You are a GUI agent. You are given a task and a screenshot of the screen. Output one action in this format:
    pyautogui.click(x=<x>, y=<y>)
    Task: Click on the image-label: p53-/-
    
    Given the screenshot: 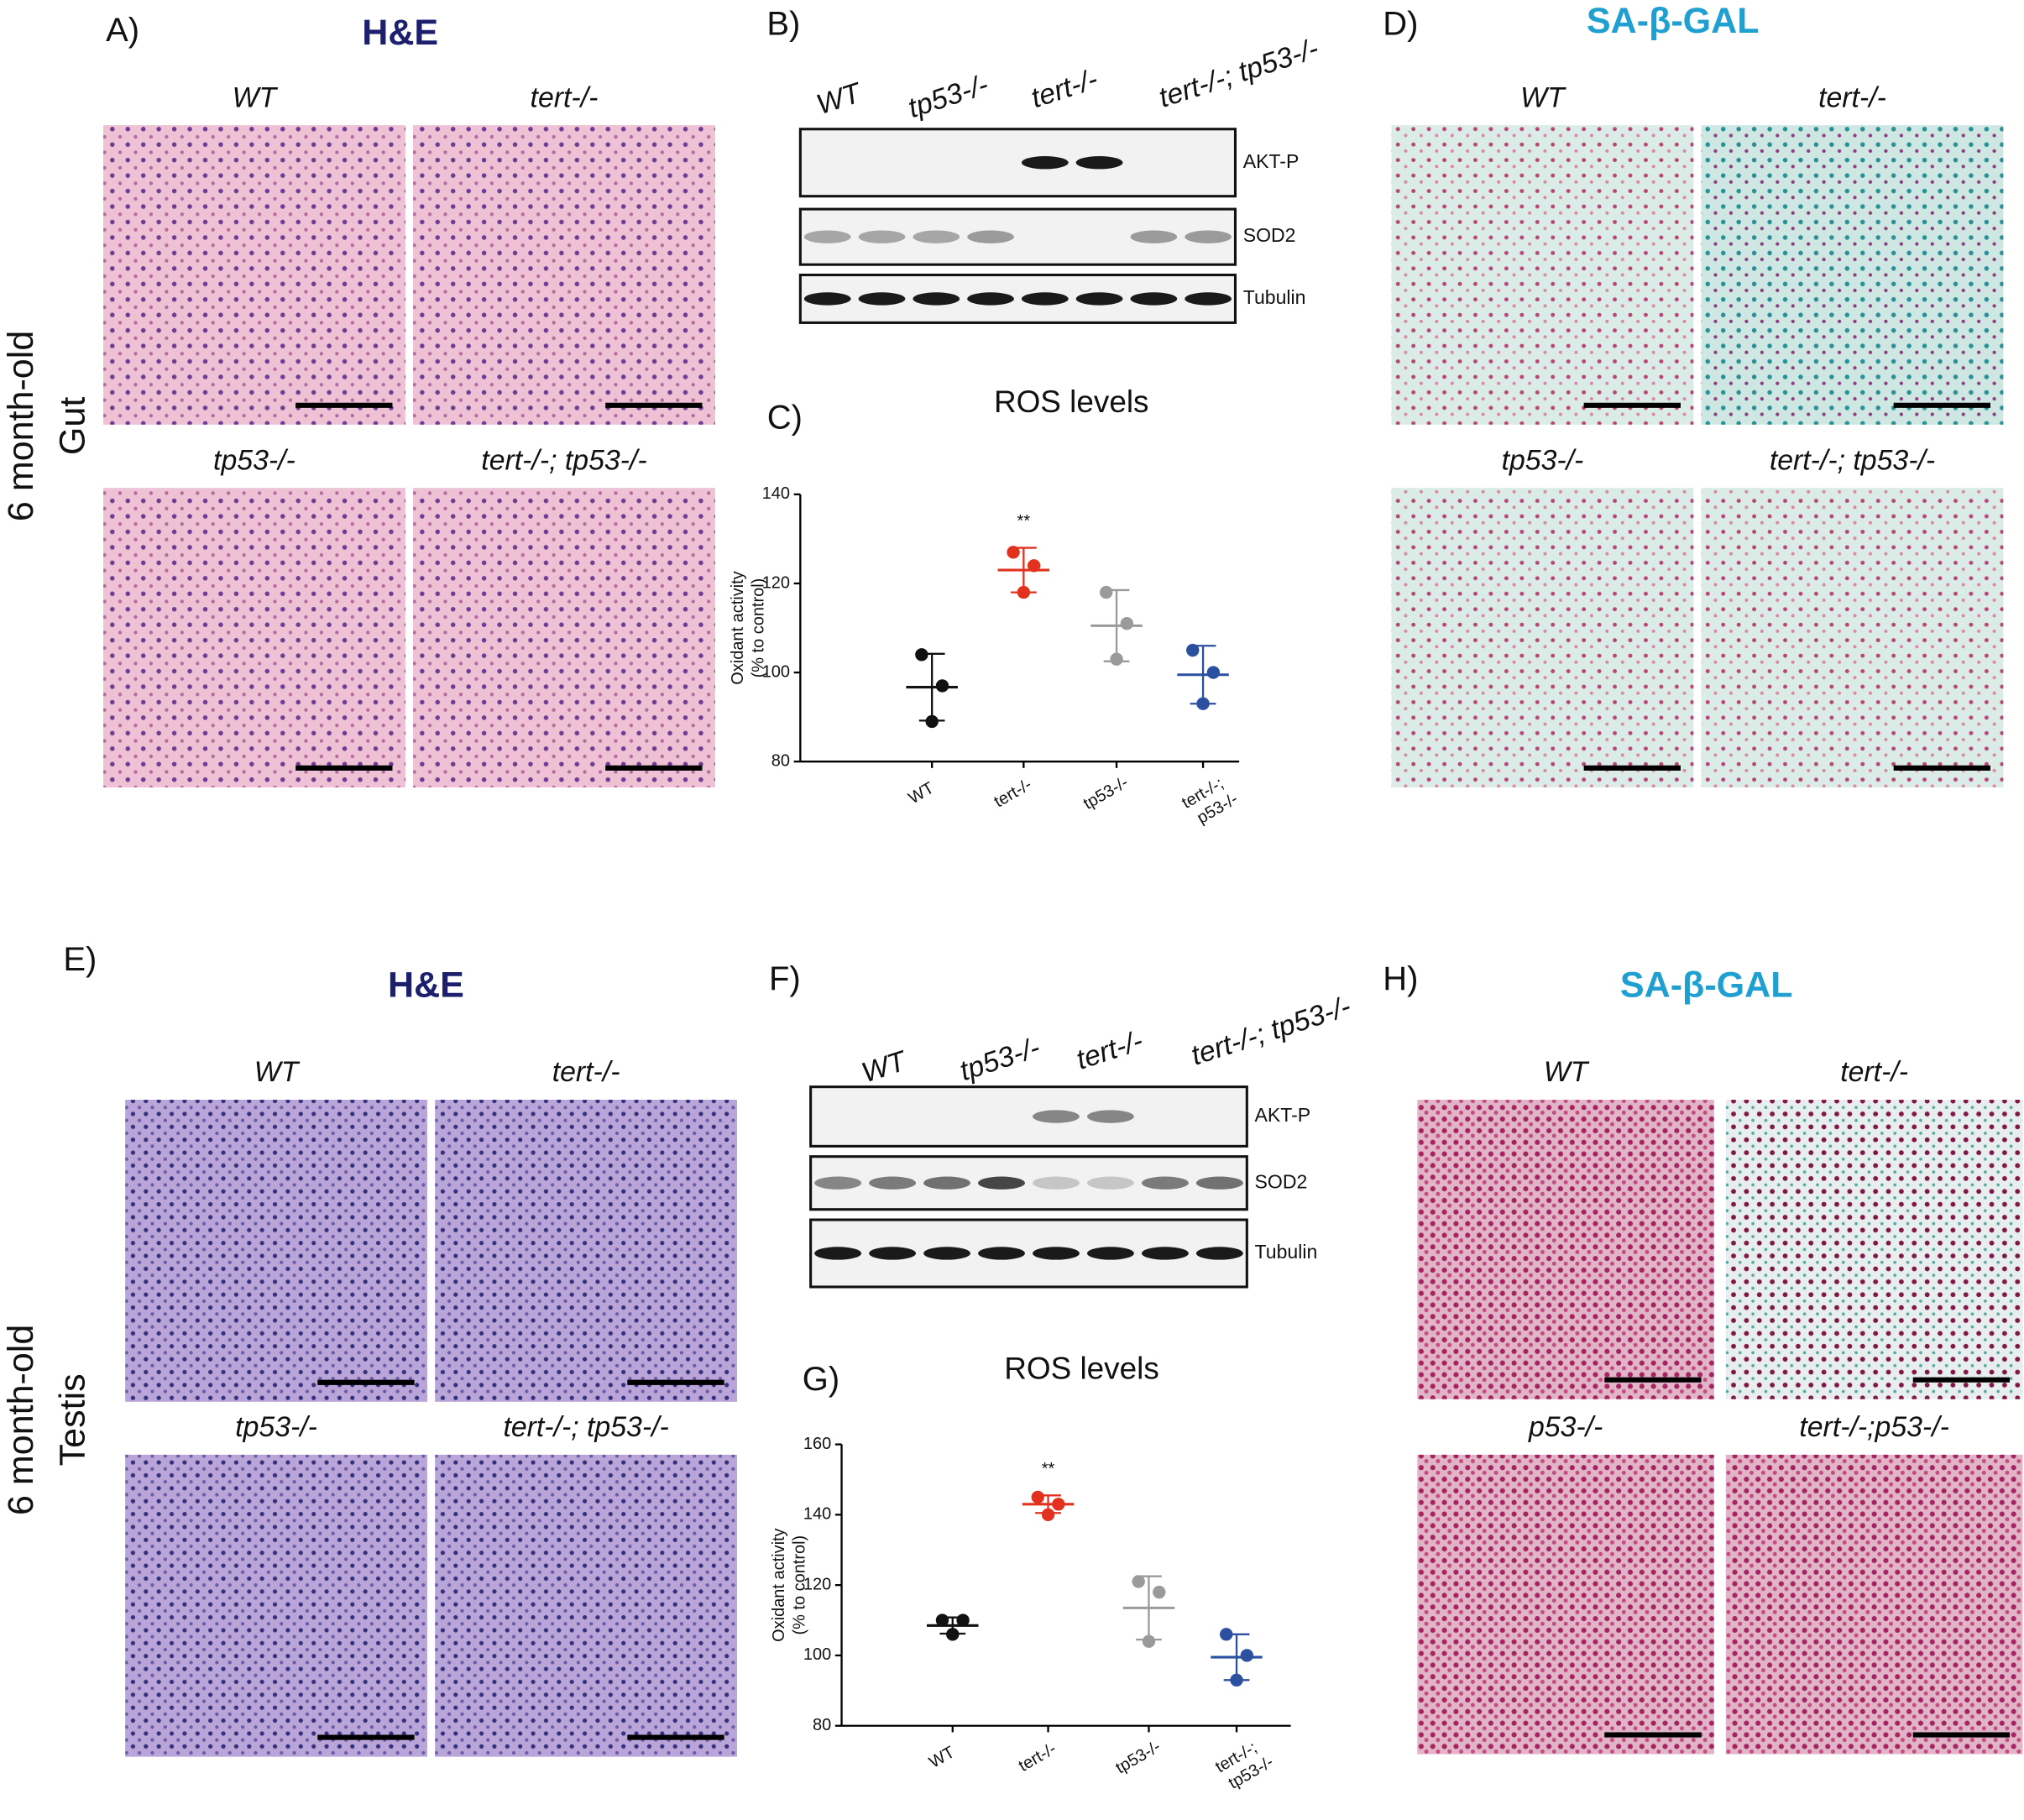 What is the action you would take?
    pyautogui.click(x=1565, y=1427)
    